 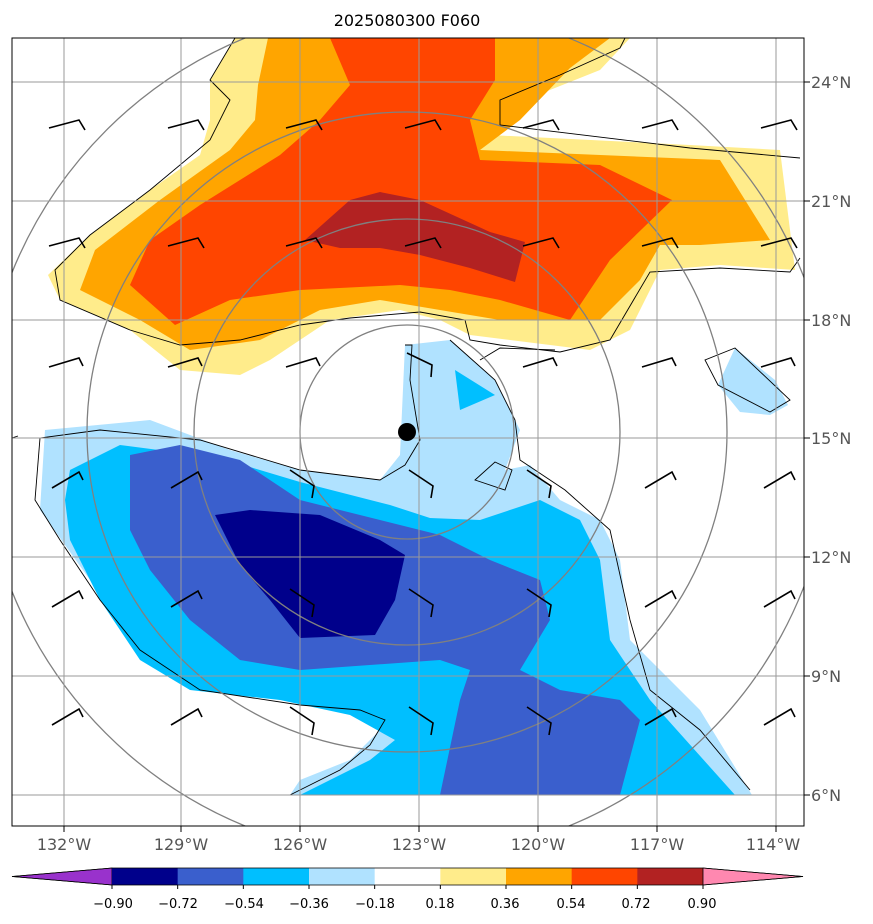 I want to click on colorbar-label: −0.18, so click(x=375, y=904).